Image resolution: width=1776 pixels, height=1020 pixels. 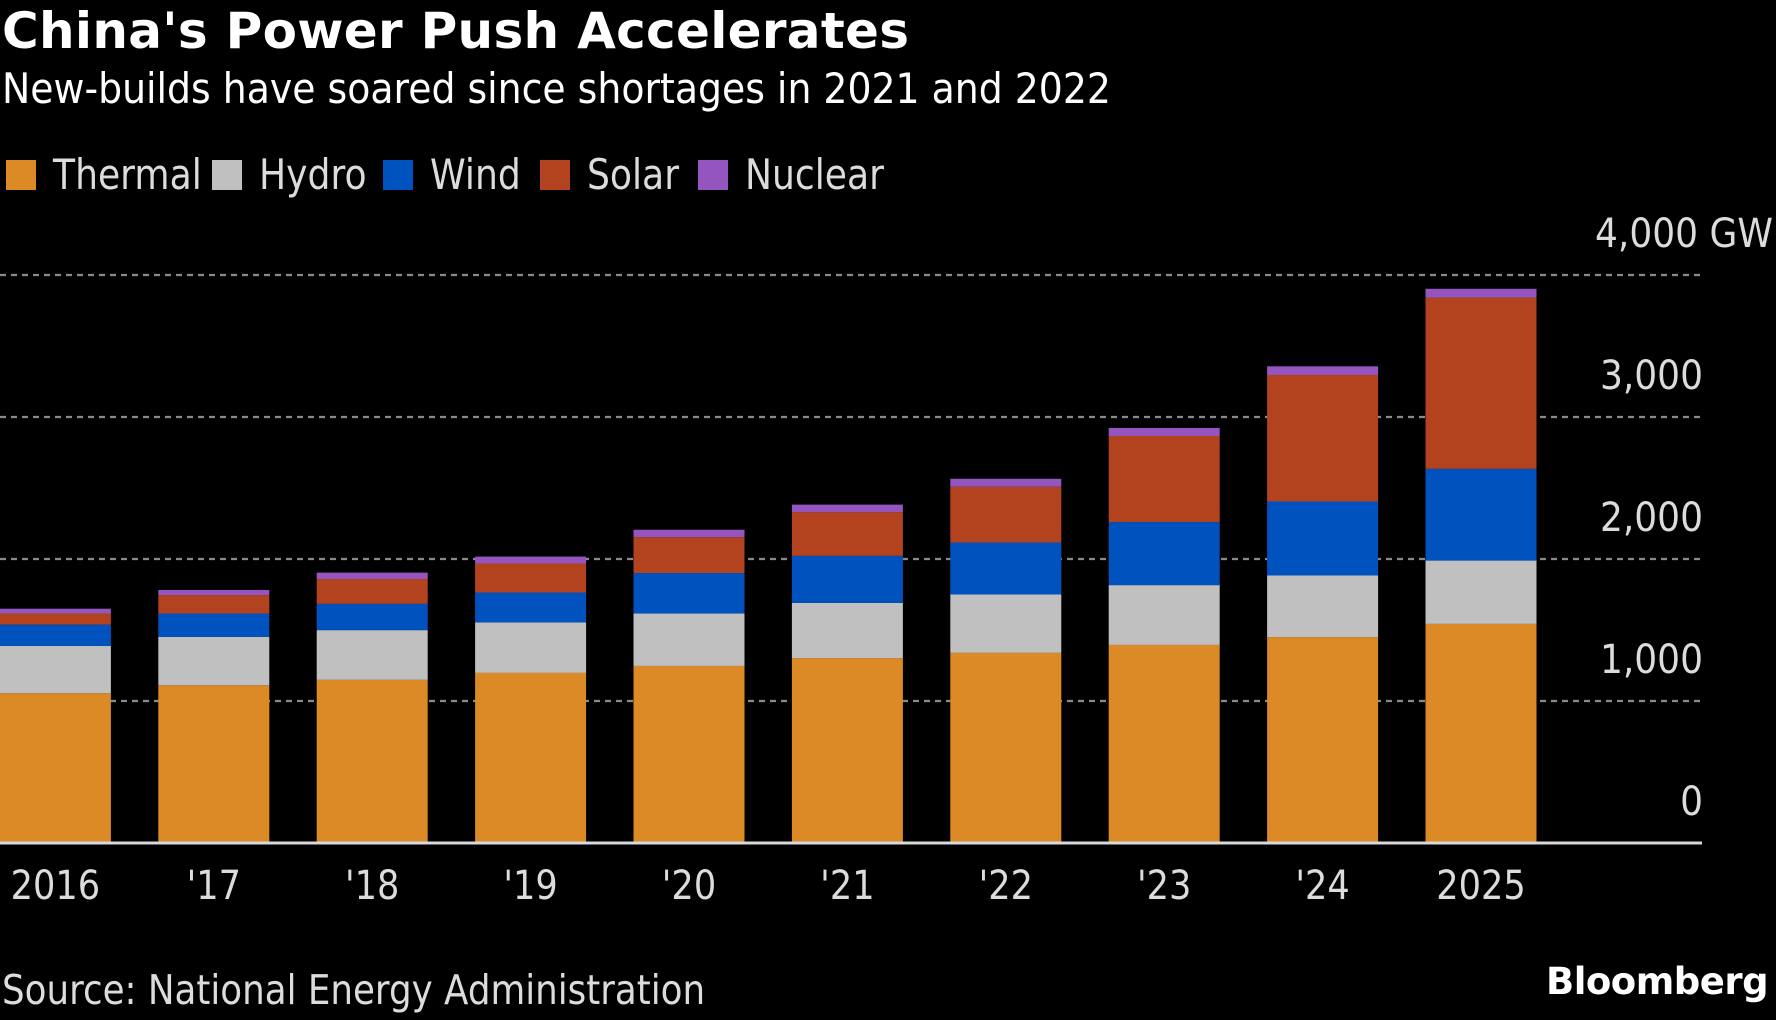 I want to click on x-tick-label: '20, so click(x=689, y=885).